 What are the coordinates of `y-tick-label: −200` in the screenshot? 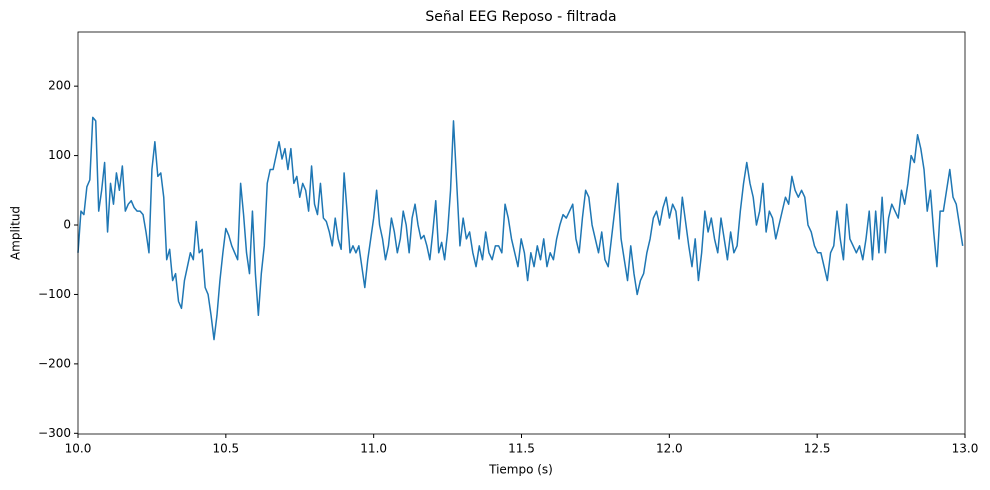 It's located at (54, 363).